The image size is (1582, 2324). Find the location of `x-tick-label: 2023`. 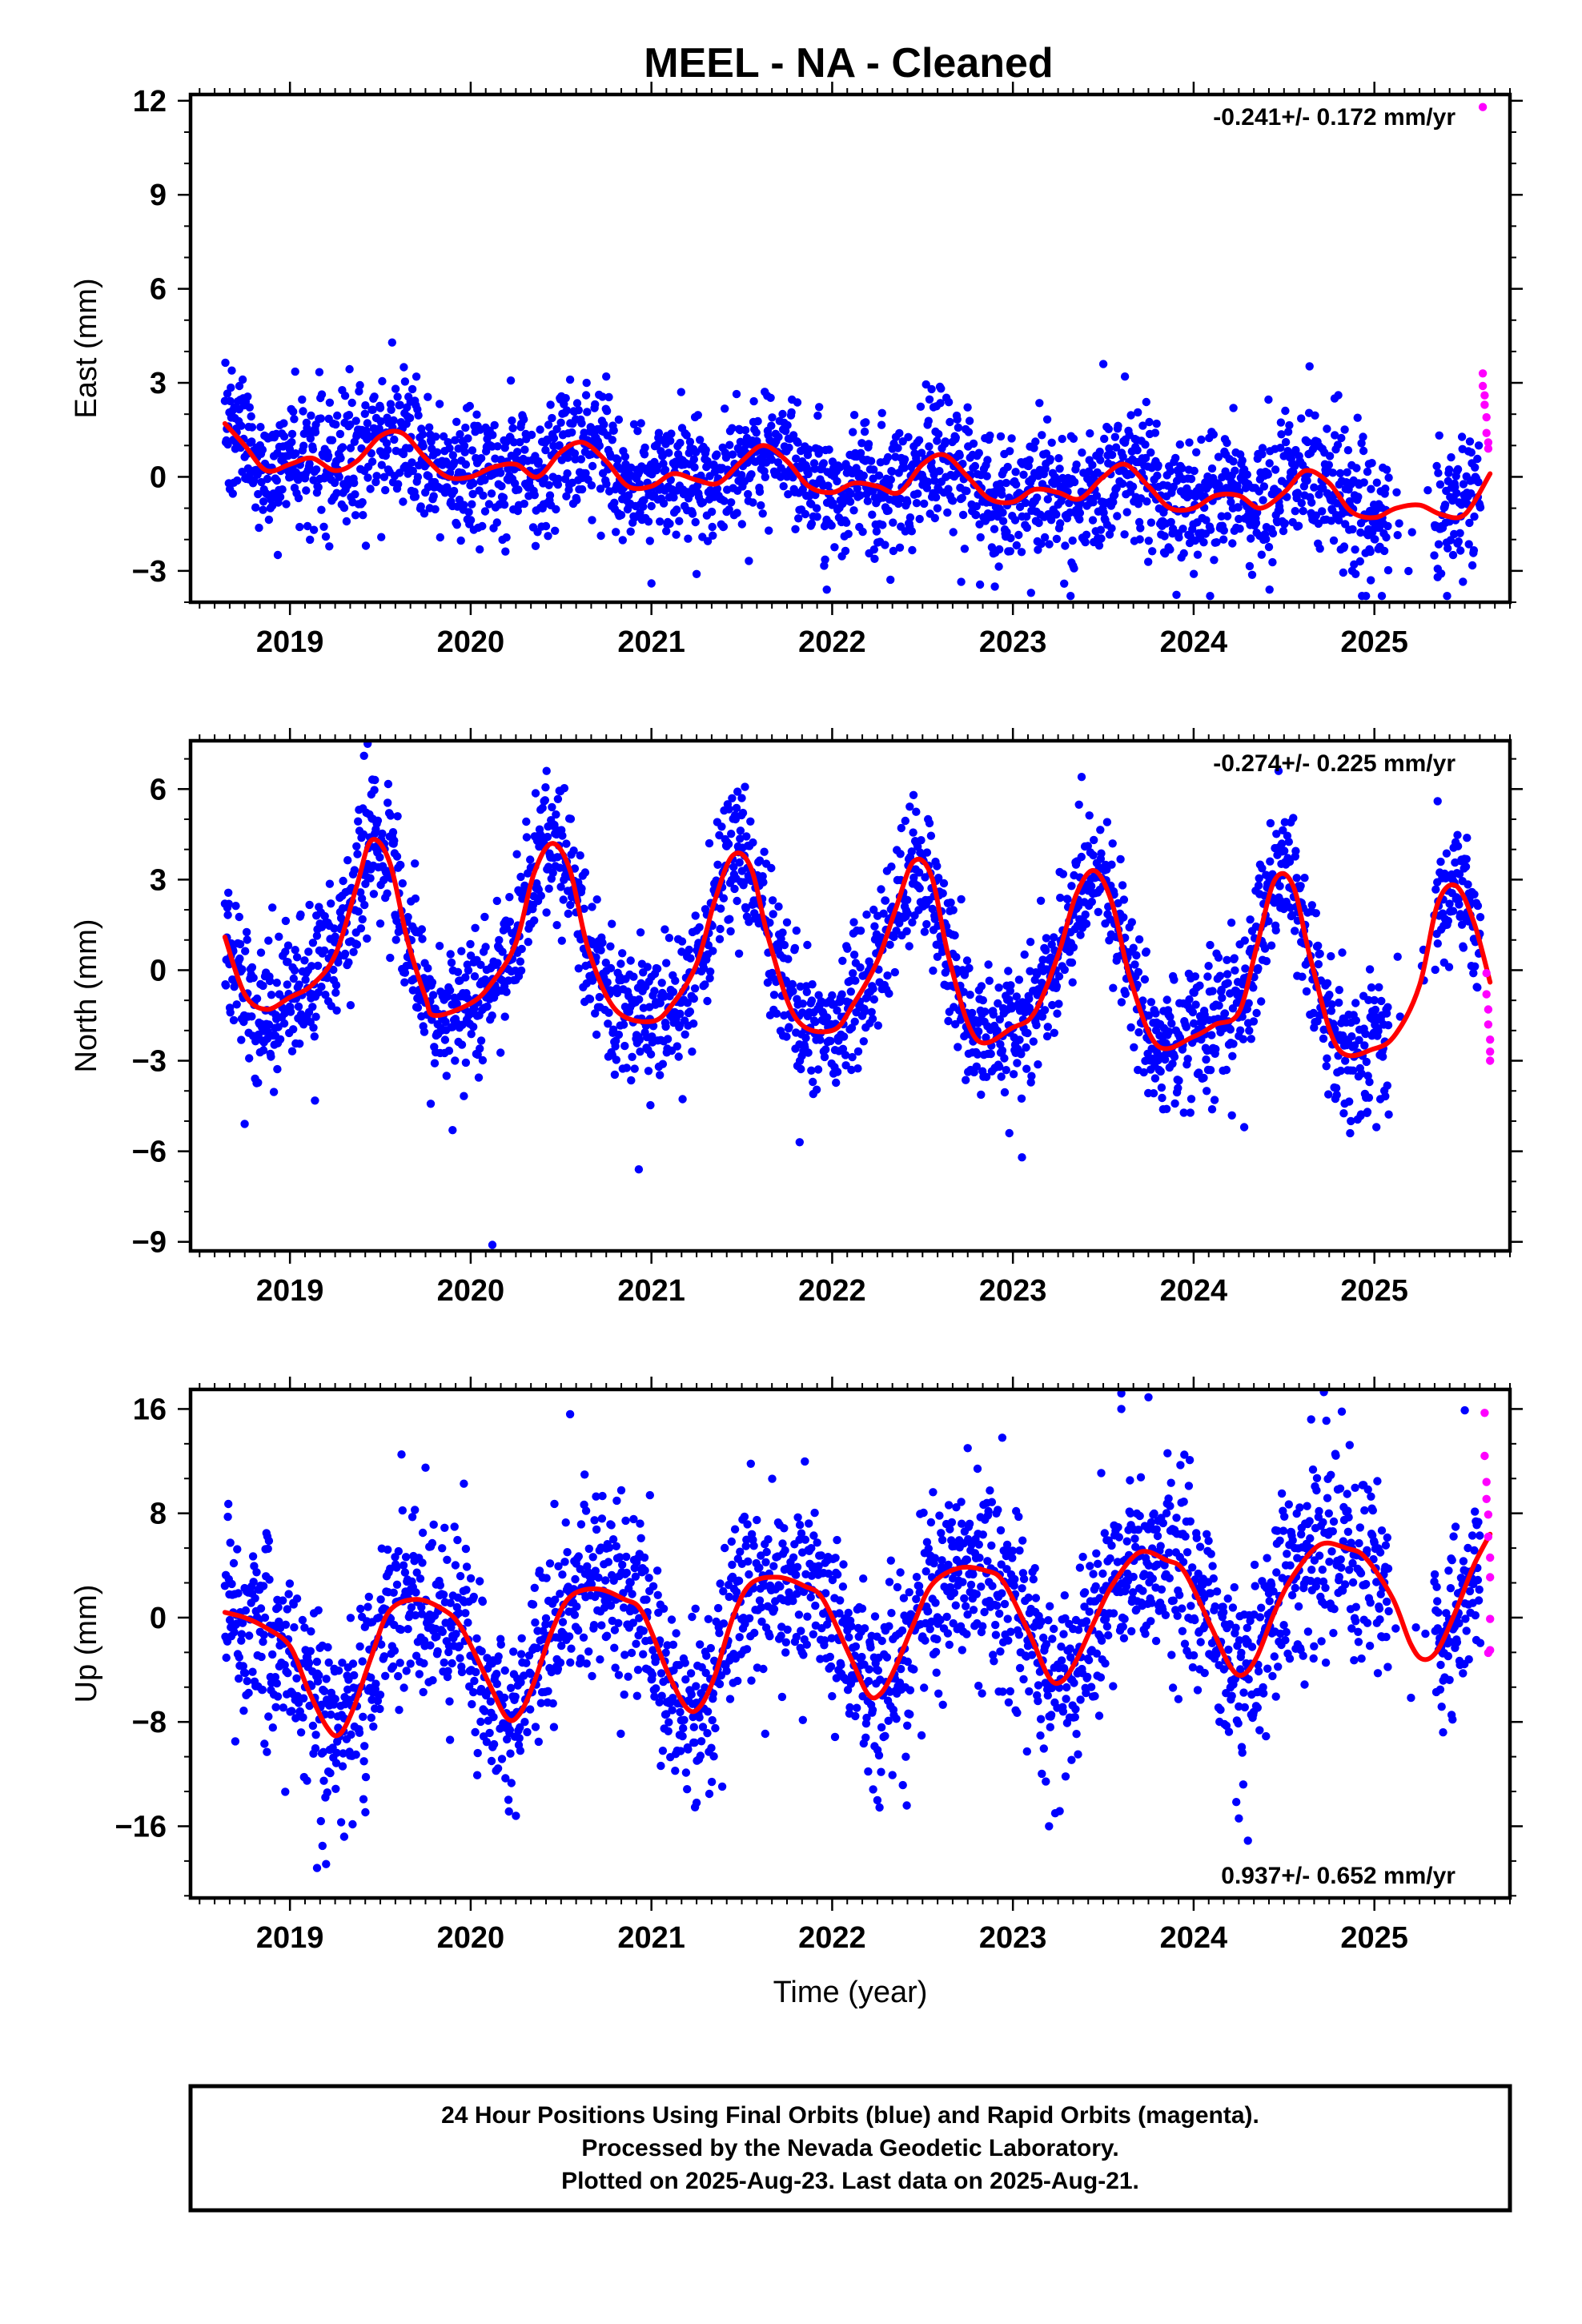

x-tick-label: 2023 is located at coordinates (1013, 1291).